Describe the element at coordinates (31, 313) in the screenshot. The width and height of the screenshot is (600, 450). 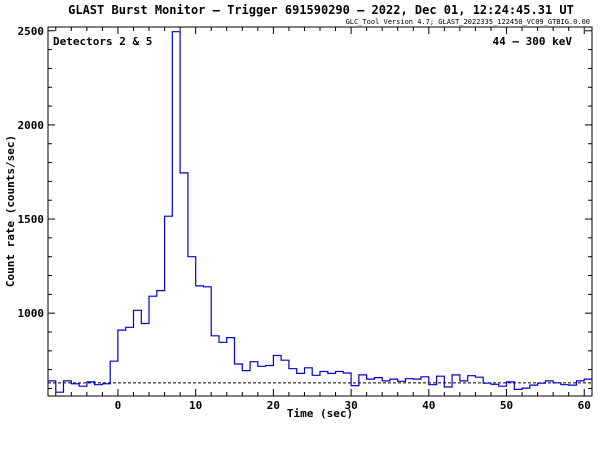
I see `y-tick-label: 1000` at that location.